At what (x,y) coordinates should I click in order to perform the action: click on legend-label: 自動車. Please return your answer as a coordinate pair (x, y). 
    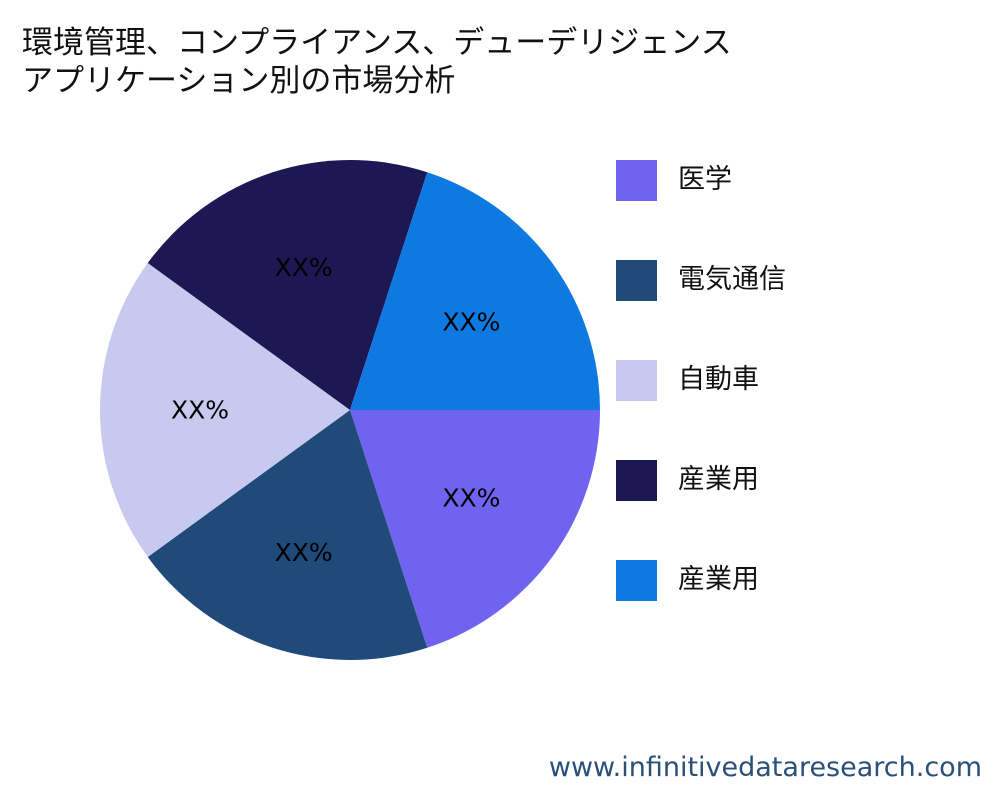
    Looking at the image, I should click on (718, 379).